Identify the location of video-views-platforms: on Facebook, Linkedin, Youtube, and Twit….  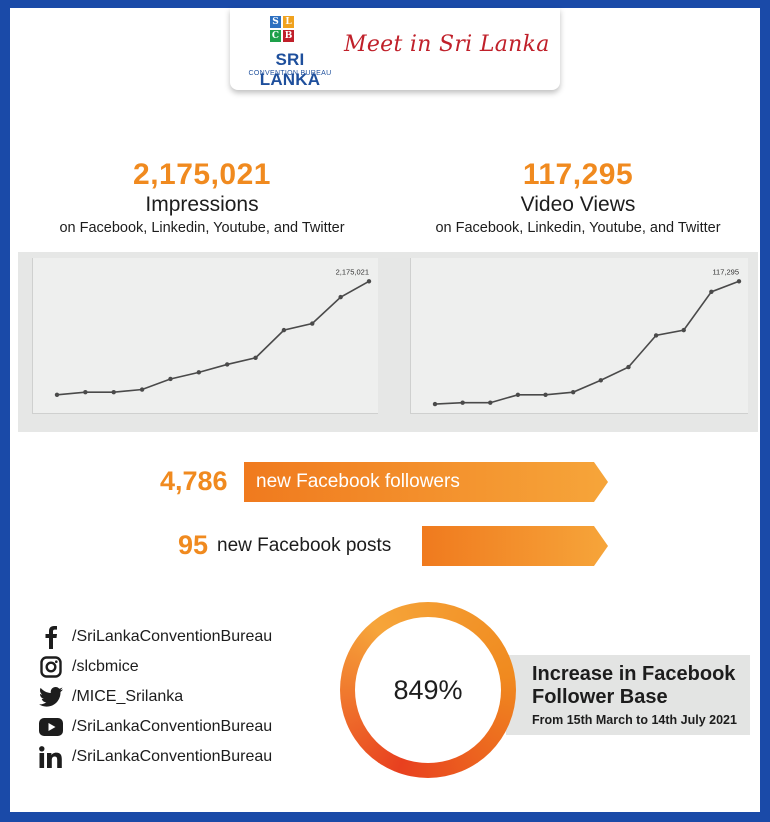
(578, 228).